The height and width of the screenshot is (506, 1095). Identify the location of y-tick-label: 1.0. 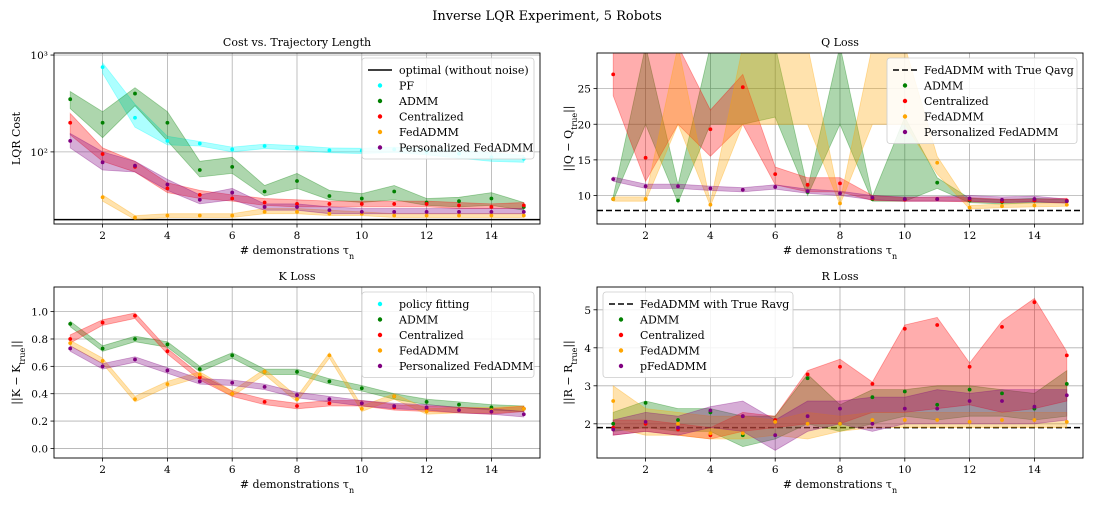
(39, 313).